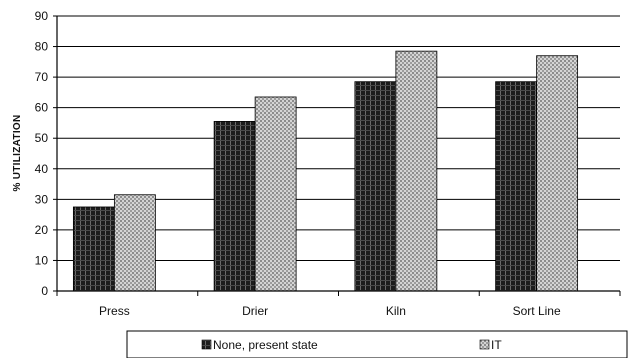  Describe the element at coordinates (496, 345) in the screenshot. I see `legend-label-series-2: IT` at that location.